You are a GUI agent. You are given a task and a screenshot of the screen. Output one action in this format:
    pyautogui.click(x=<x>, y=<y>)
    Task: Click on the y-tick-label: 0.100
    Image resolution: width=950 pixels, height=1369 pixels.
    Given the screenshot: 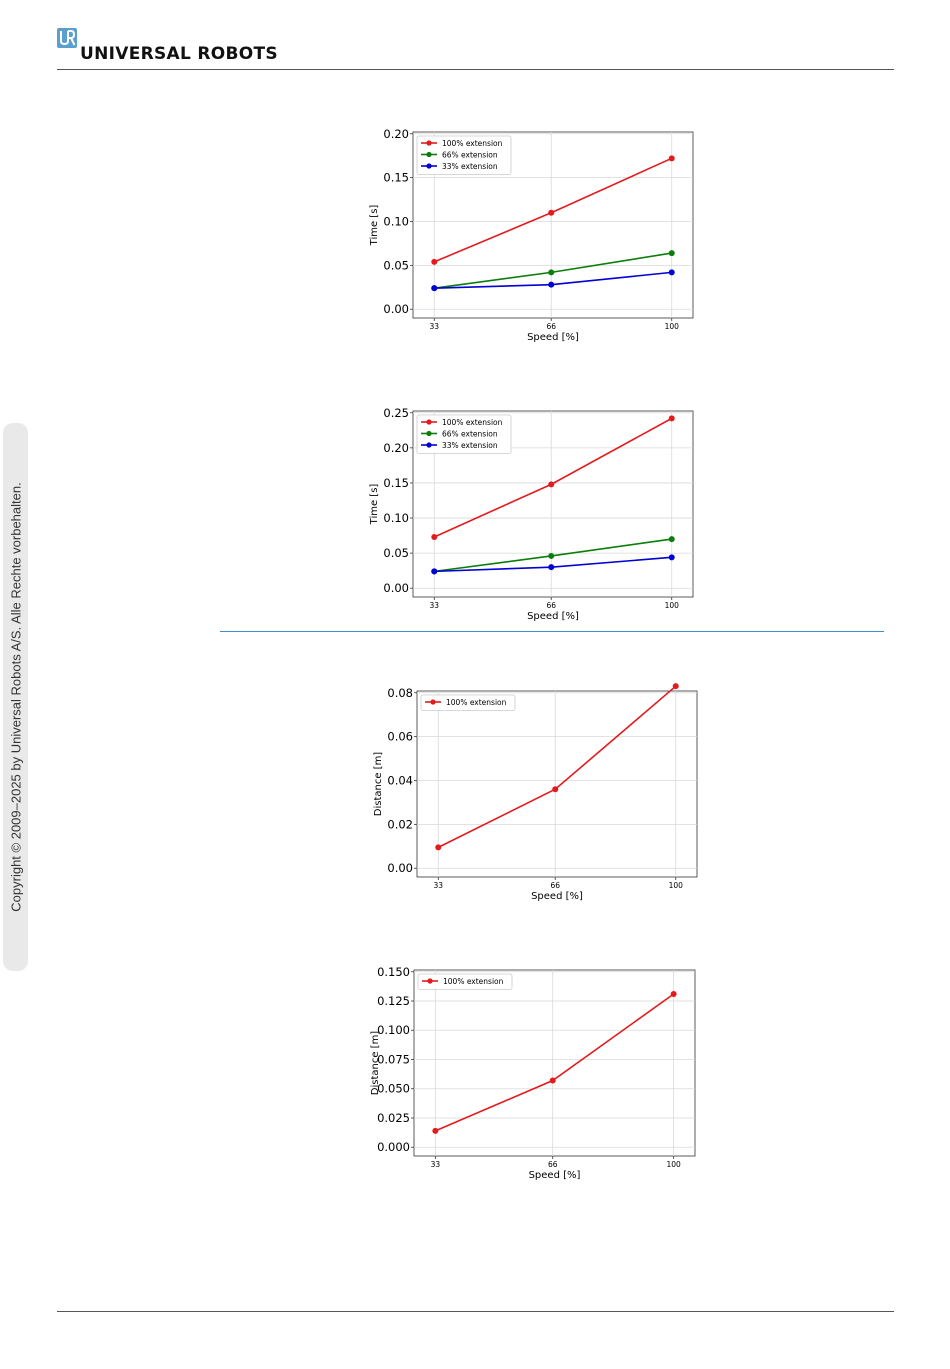 What is the action you would take?
    pyautogui.click(x=393, y=1030)
    